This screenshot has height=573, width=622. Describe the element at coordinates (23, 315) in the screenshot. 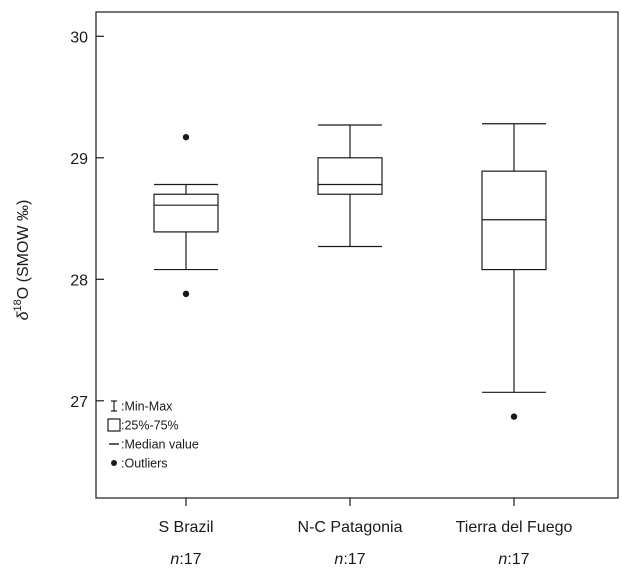

I see `y-axis-title-prefix: δ` at that location.